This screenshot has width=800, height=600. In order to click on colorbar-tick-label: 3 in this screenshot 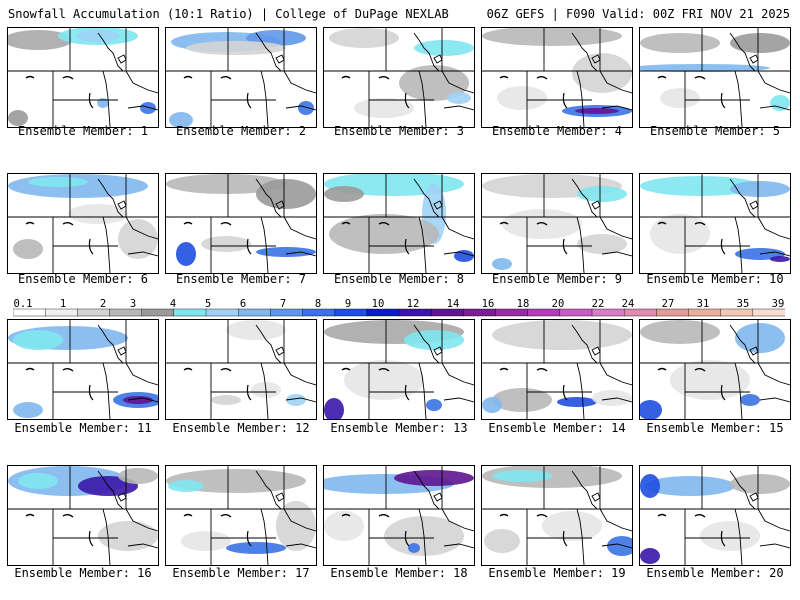, I will do `click(133, 304)`.